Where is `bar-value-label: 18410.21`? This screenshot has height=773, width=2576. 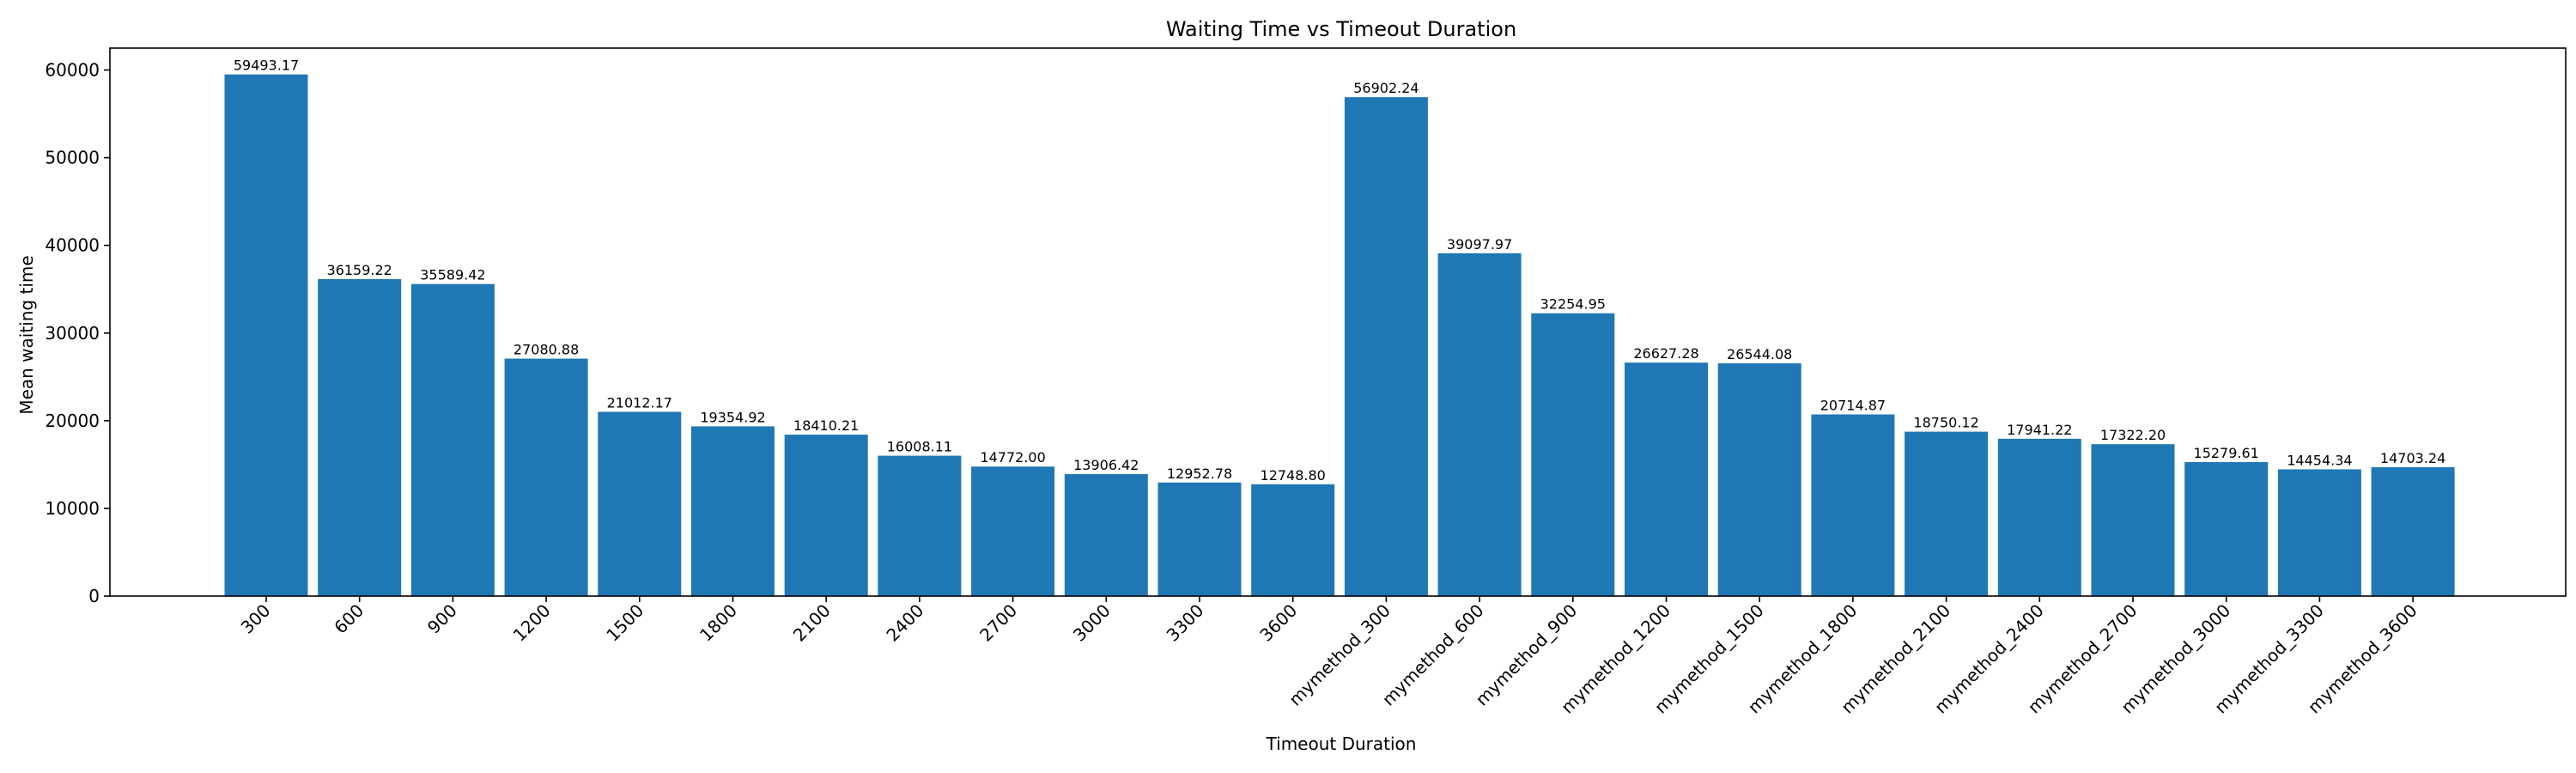
bar-value-label: 18410.21 is located at coordinates (826, 425).